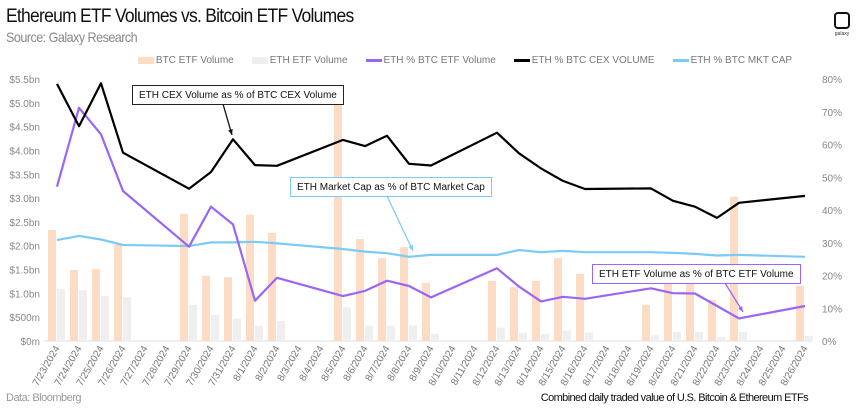  What do you see at coordinates (24, 294) in the screenshot?
I see `left-axis-tick-label: $1.0bn` at bounding box center [24, 294].